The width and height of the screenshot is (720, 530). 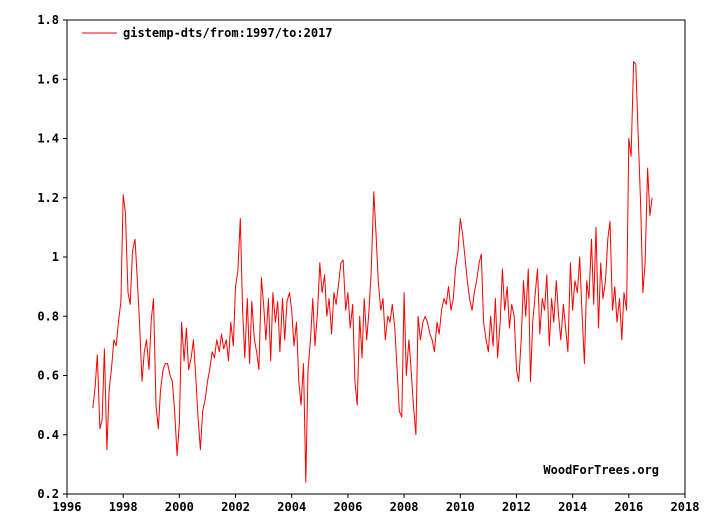 I want to click on y-tick-label: 1.4, so click(x=48, y=139).